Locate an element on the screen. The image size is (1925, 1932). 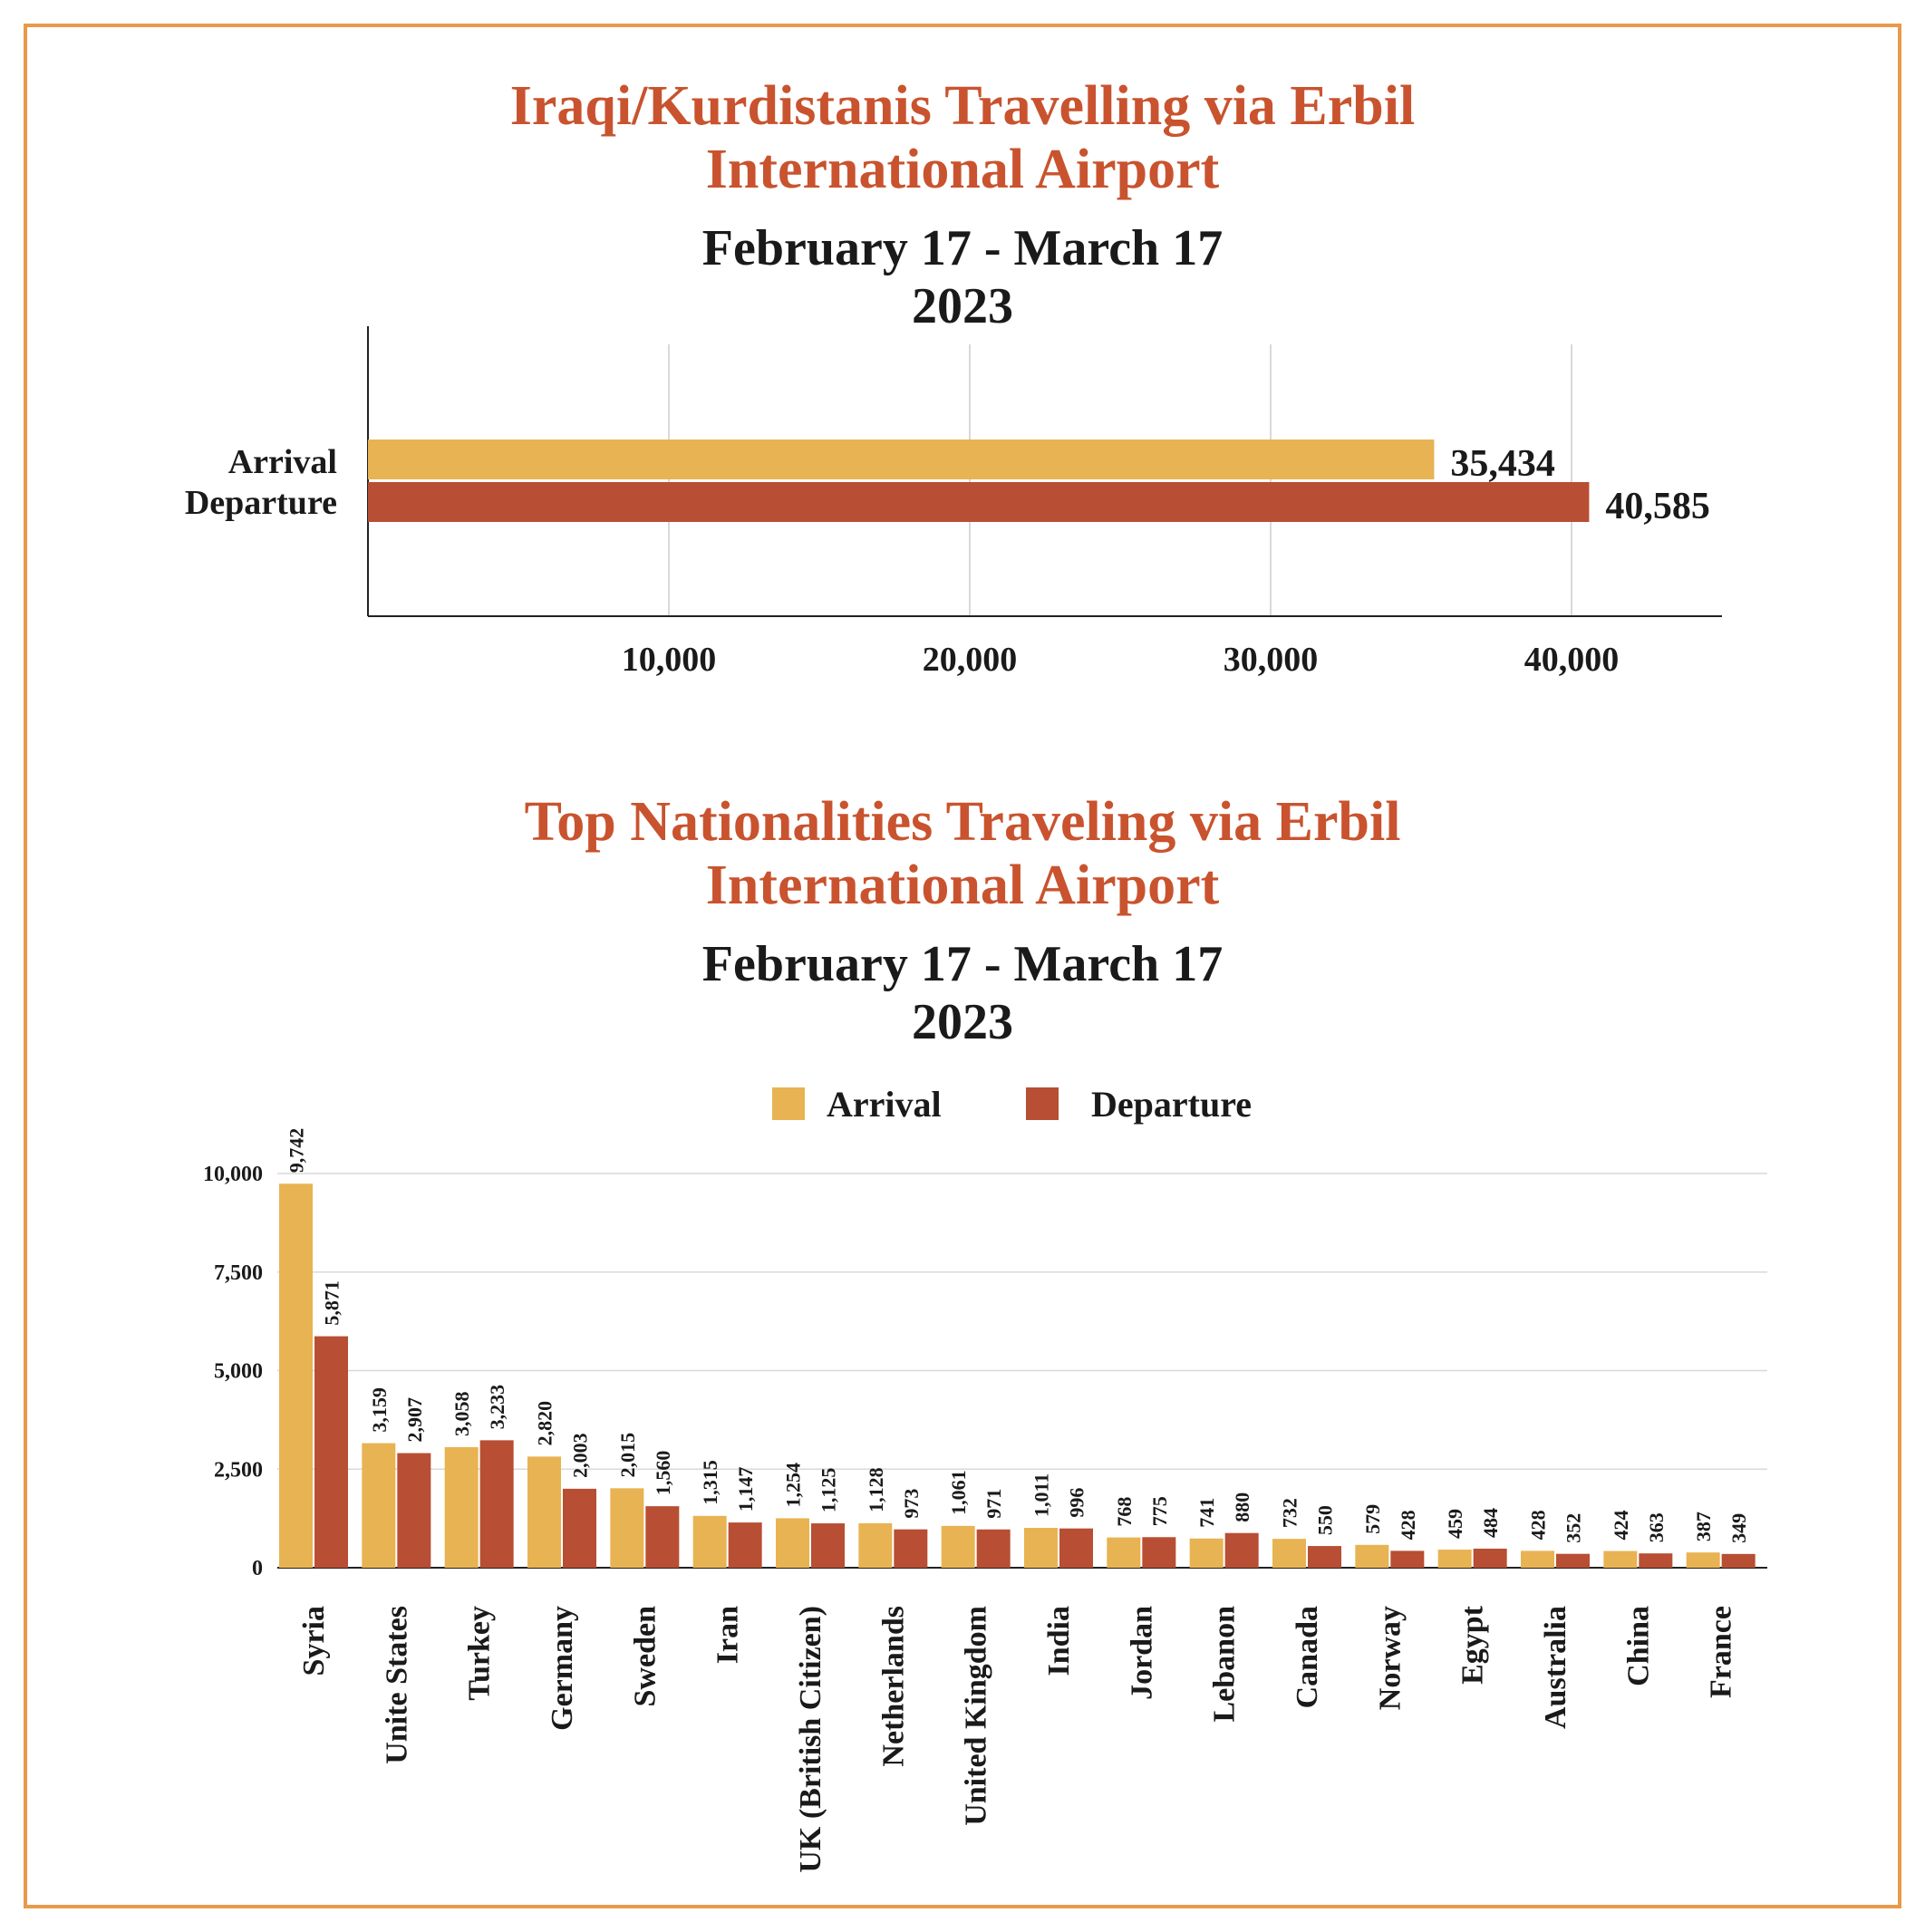
bar-value-label: 3,233 is located at coordinates (497, 1407).